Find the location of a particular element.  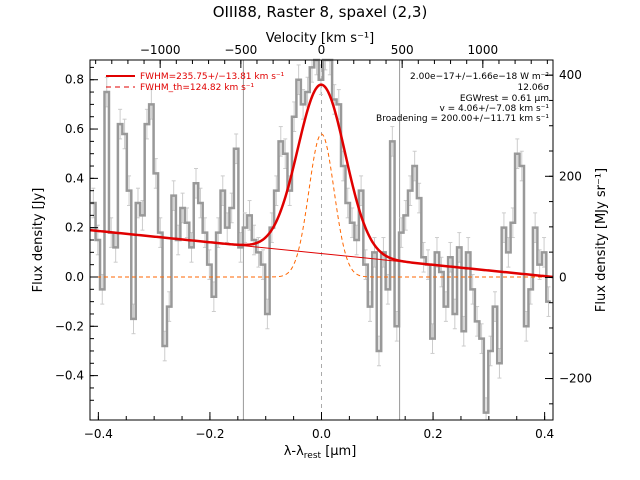

right-axis-label: Flux density [MJy sr⁻¹] is located at coordinates (601, 240).